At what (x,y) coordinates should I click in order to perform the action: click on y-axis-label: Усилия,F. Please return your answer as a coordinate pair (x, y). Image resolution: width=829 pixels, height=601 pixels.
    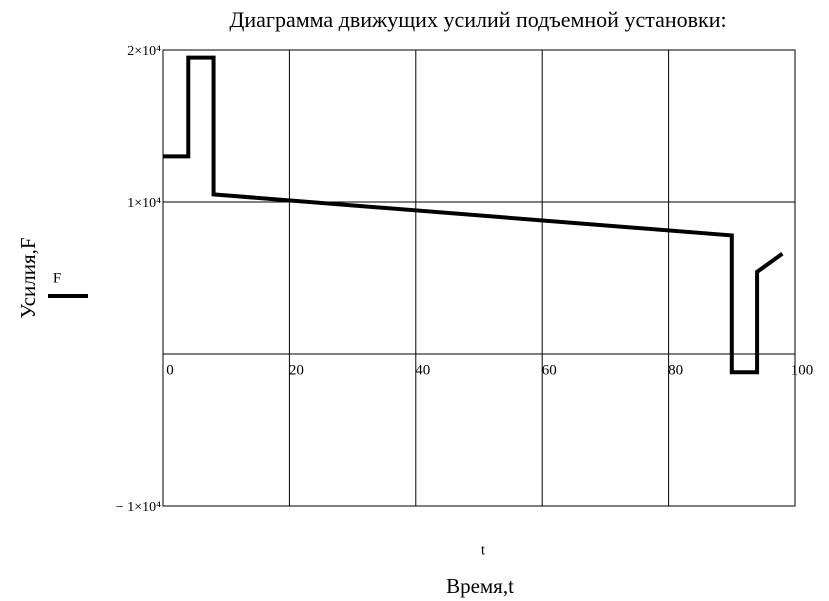
    Looking at the image, I should click on (28, 277).